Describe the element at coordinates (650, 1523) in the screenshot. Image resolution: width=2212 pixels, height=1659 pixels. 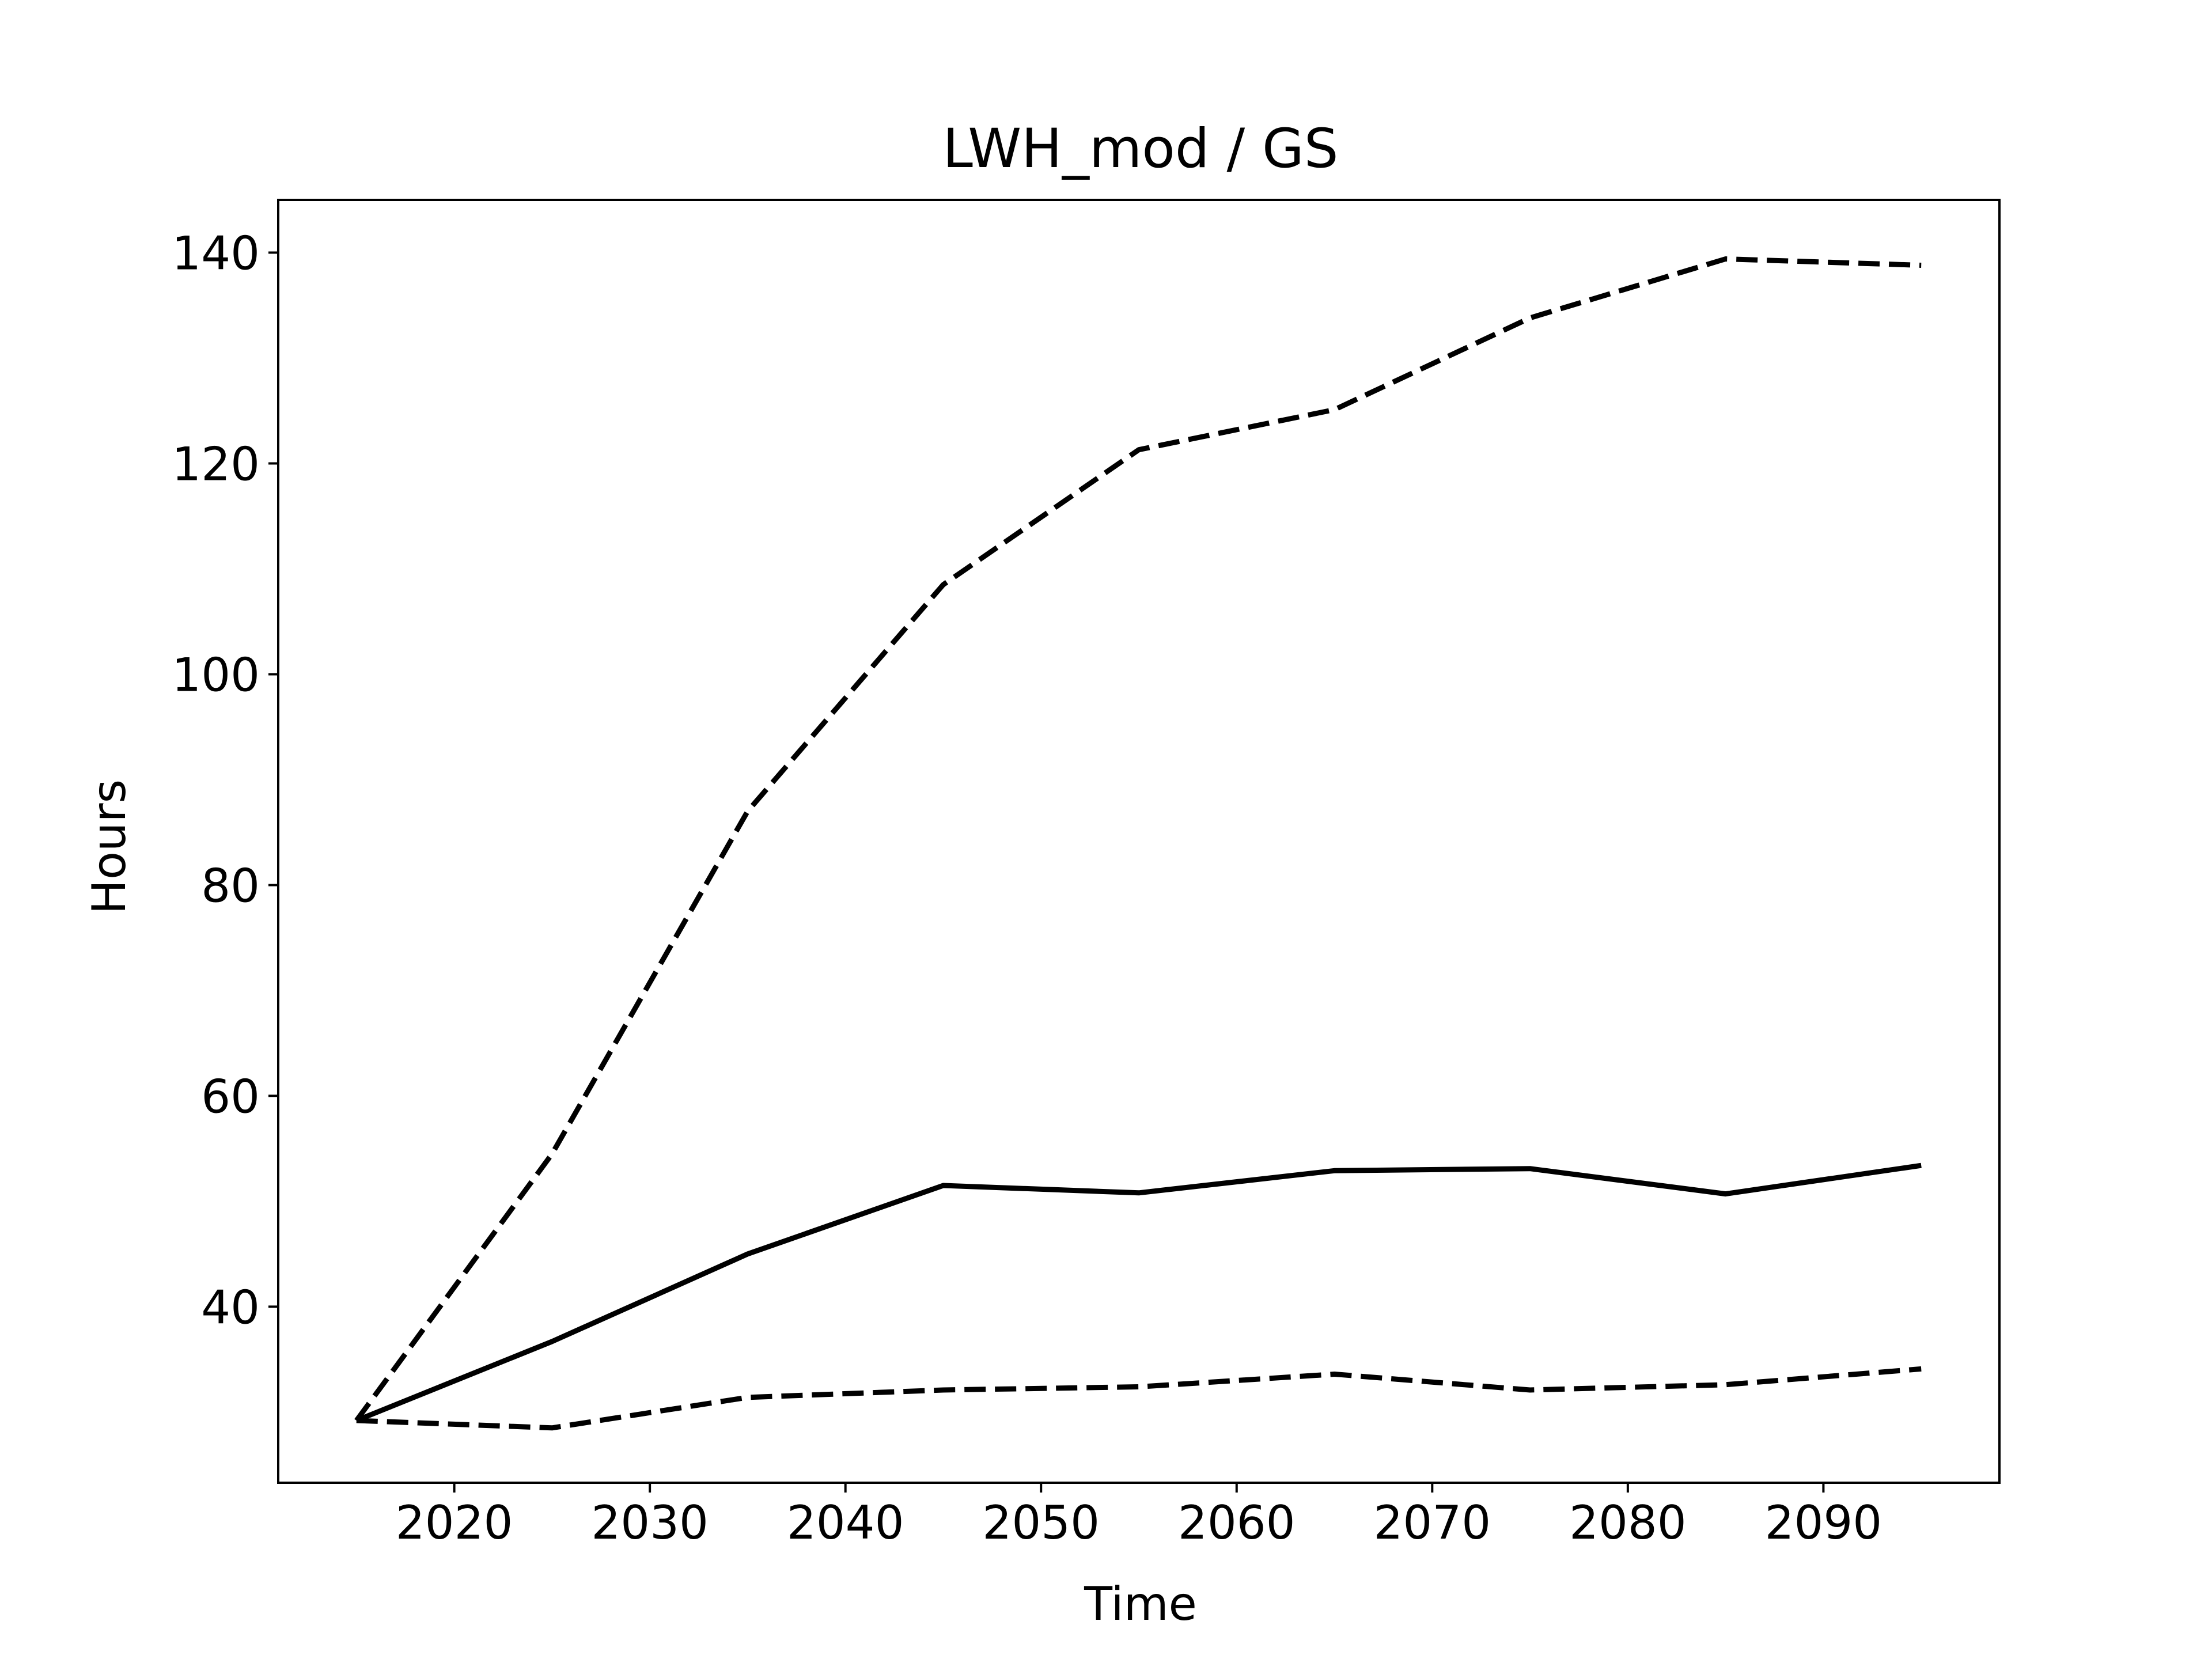
I see `x-tick-label-2030: 2030` at that location.